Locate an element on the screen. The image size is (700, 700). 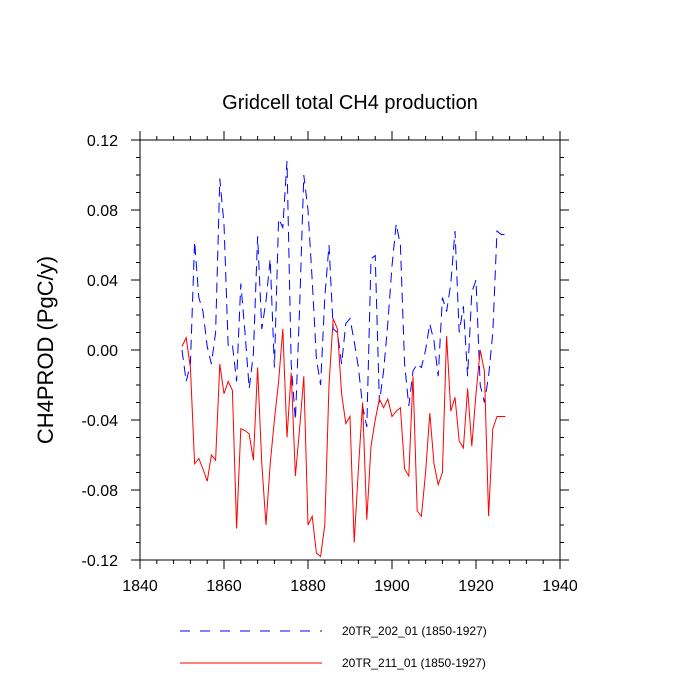
x-tick-label: 1860 is located at coordinates (224, 586).